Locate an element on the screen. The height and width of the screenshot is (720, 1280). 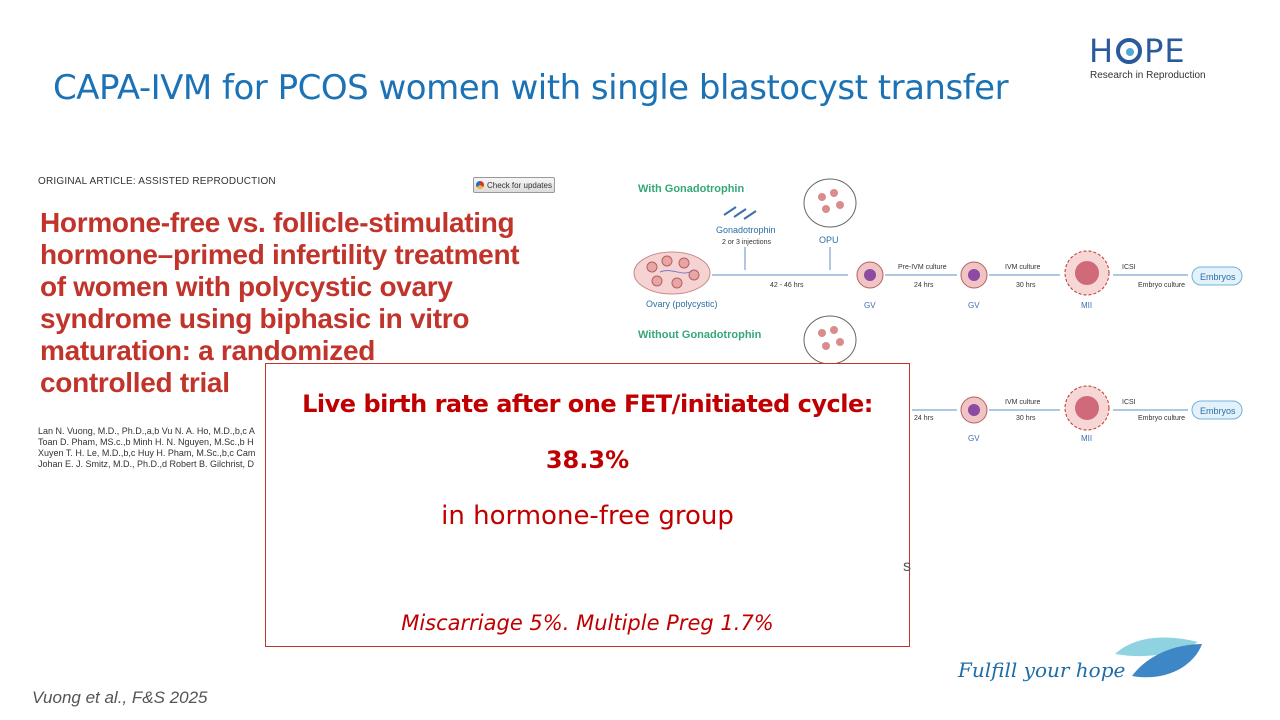
pre-ivm-label: Pre-IVM culture is located at coordinates (922, 267).